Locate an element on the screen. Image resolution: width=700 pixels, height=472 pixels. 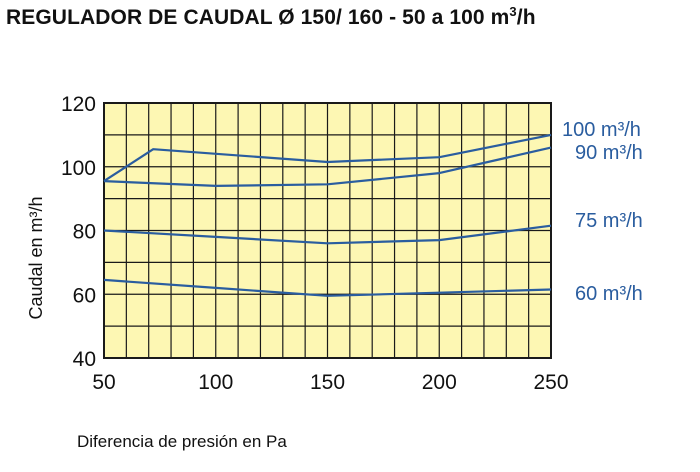
title-tail: /h is located at coordinates (526, 17).